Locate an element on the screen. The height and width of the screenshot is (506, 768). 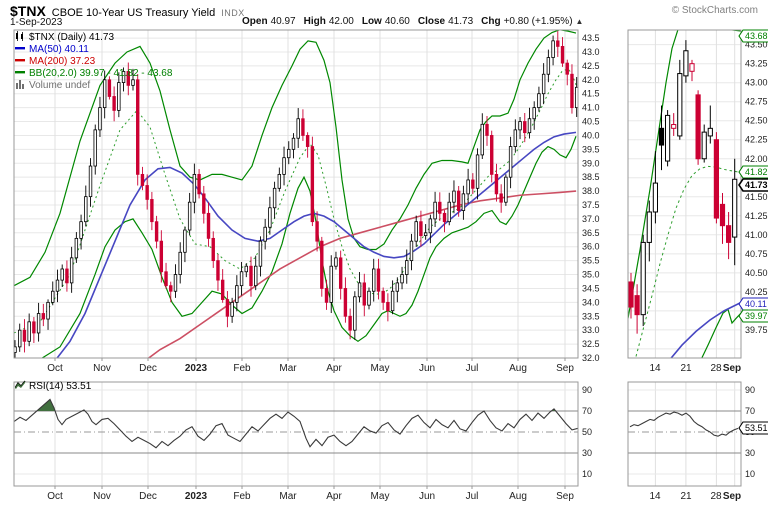
rsi-inset-border is located at coordinates (684, 434).